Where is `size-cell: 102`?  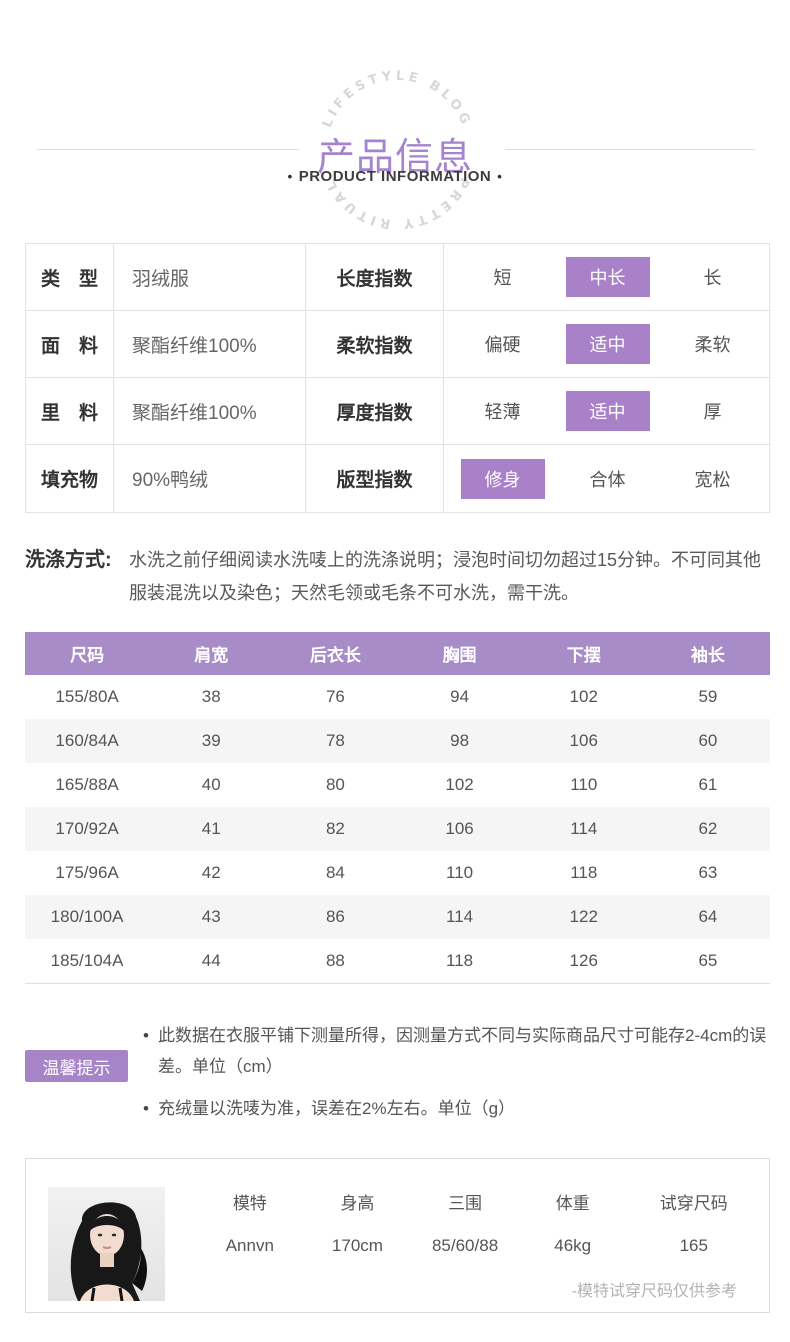
size-cell: 102 is located at coordinates (459, 784).